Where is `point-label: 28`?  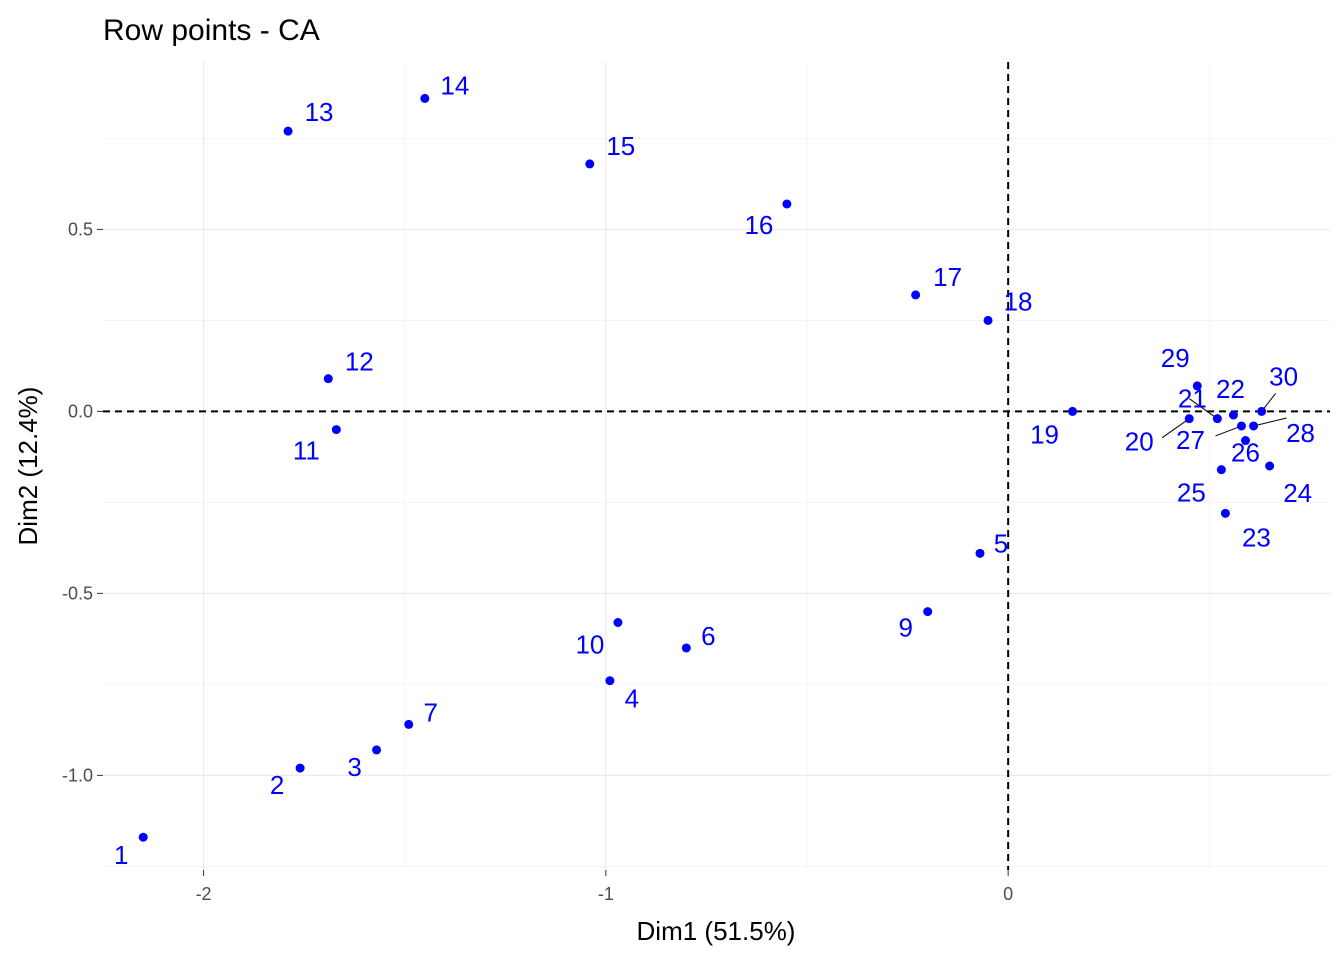 point-label: 28 is located at coordinates (1300, 433).